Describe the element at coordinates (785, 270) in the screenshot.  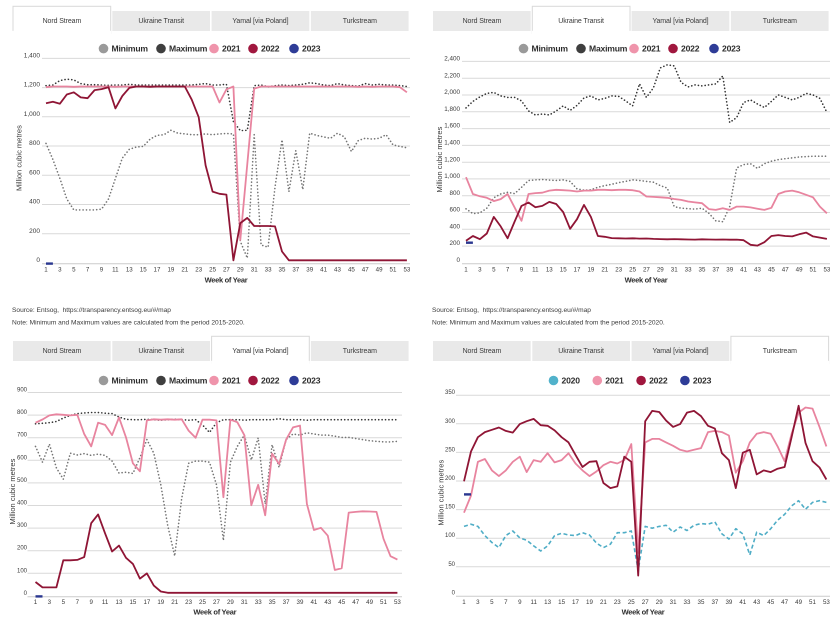
I see `svg-text: 47` at that location.